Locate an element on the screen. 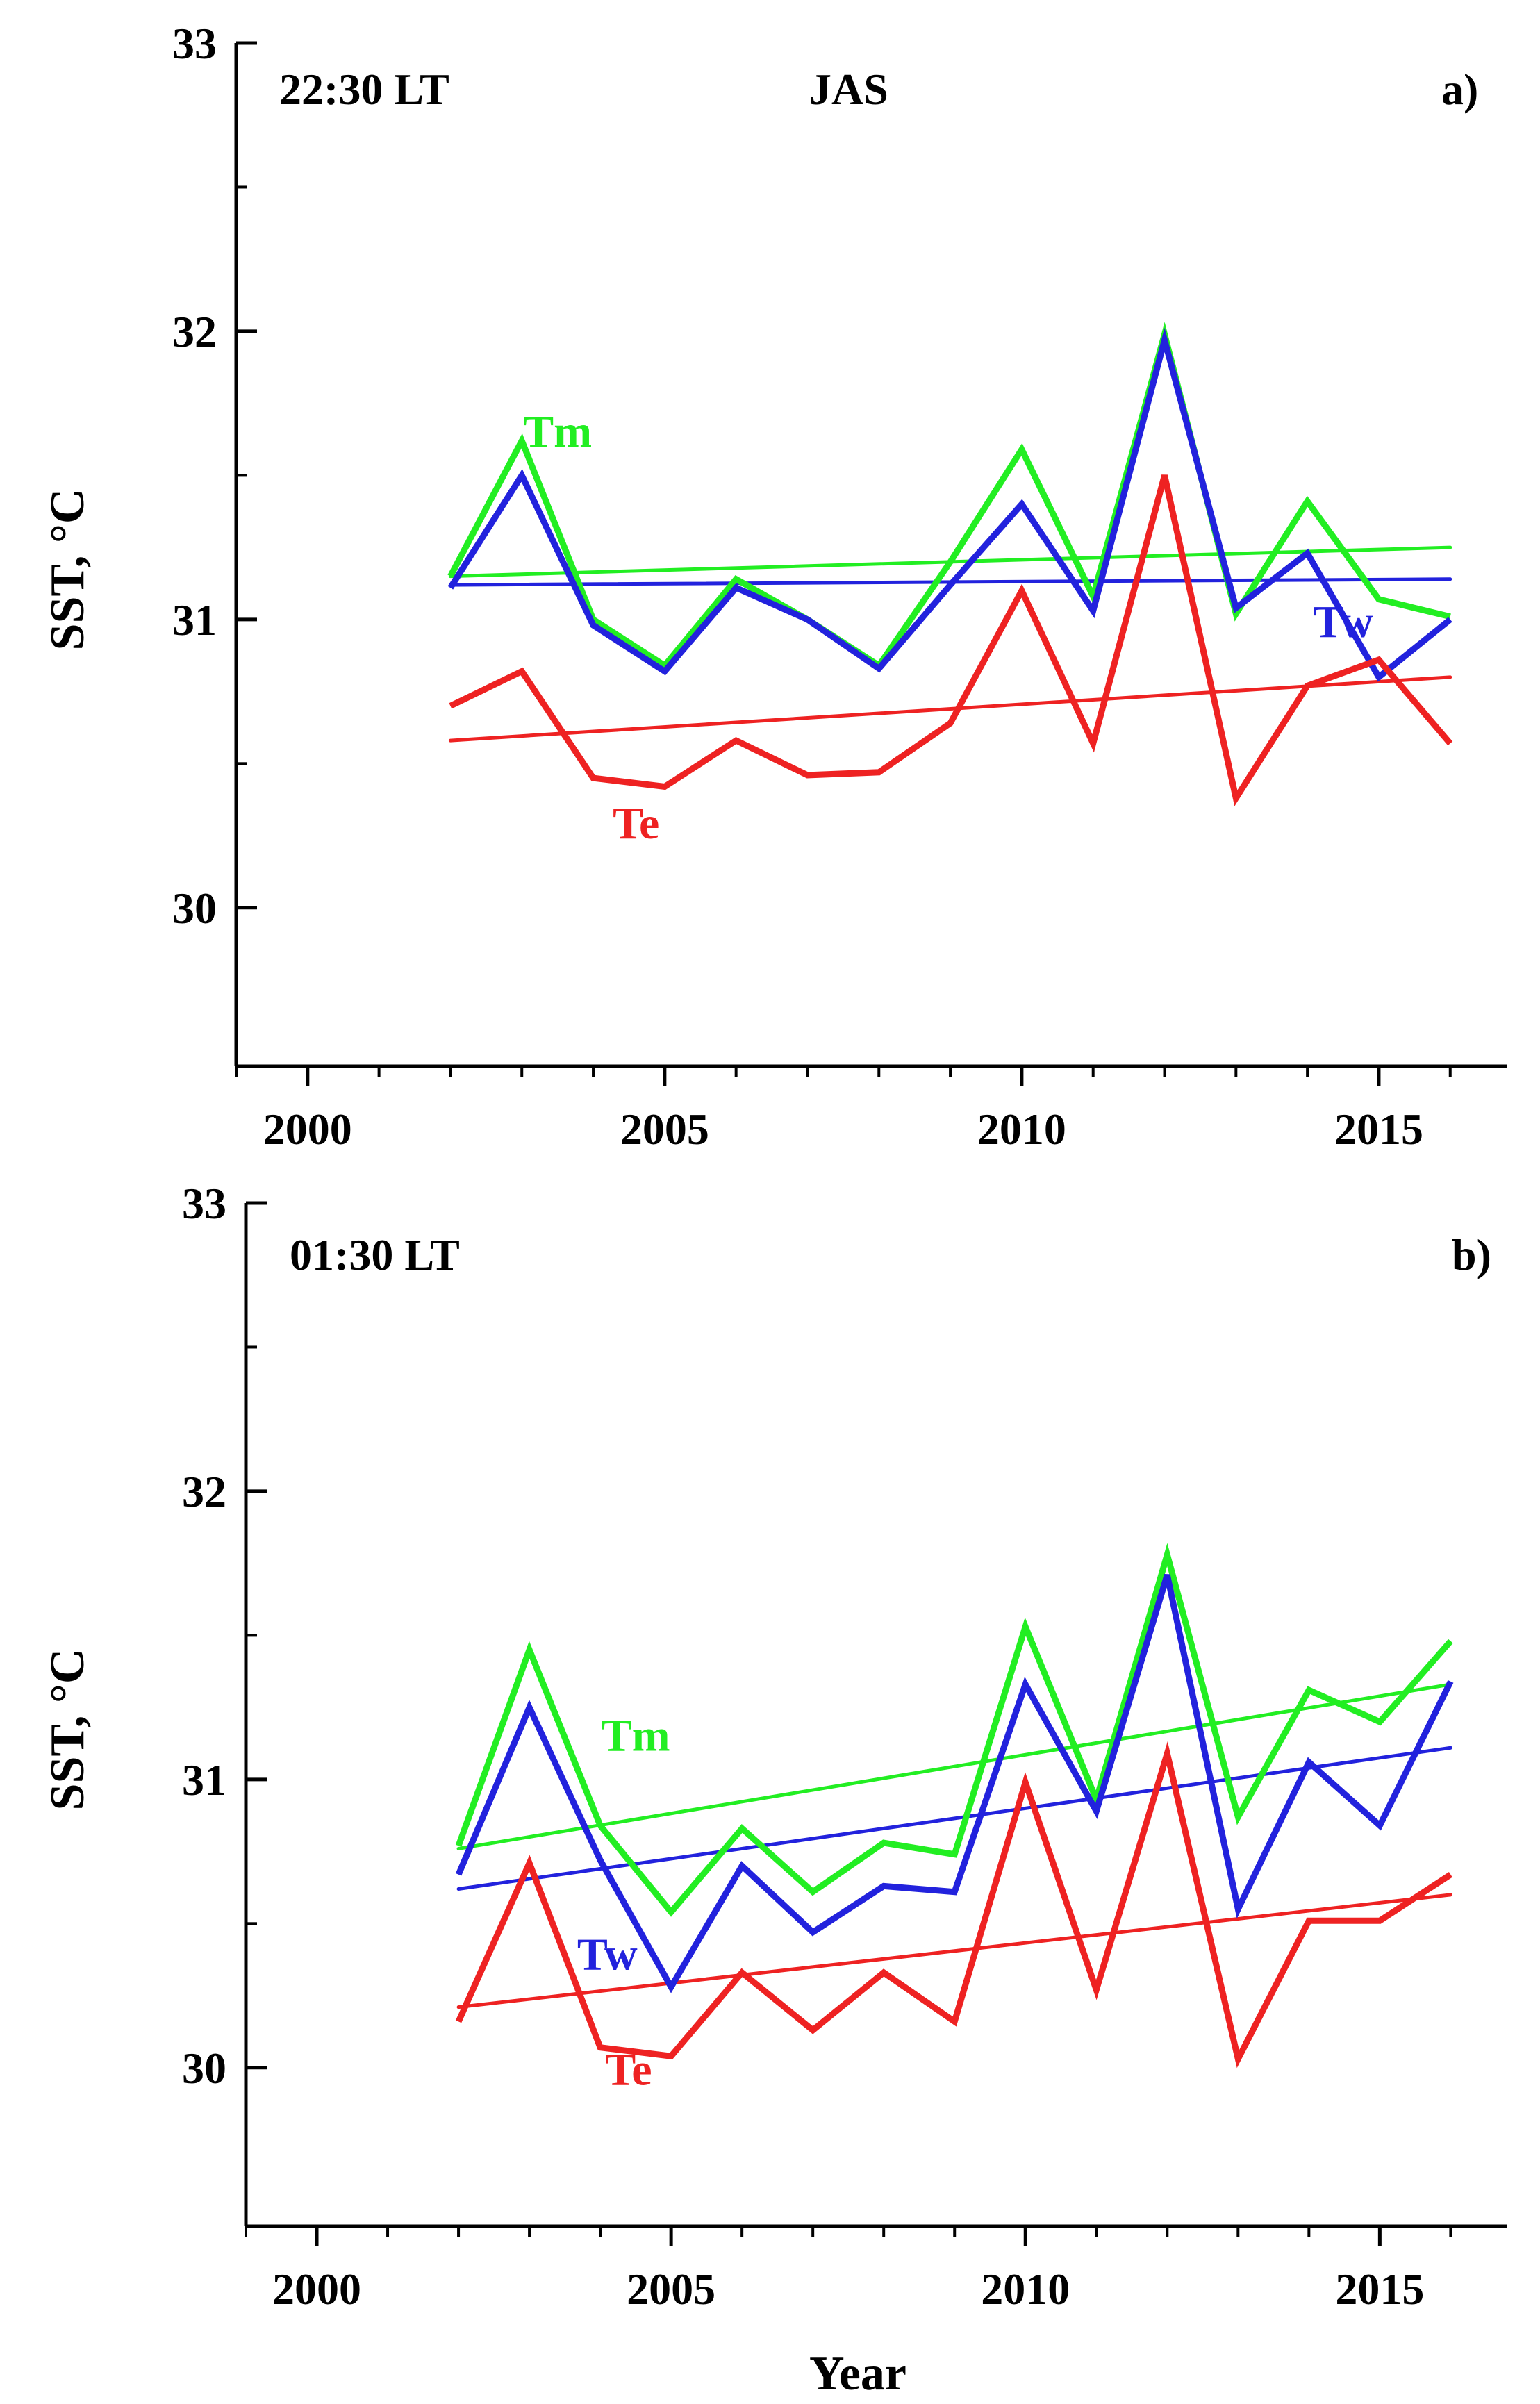 The height and width of the screenshot is (2404, 1540). panel-b-x-axis-title: Year is located at coordinates (857, 2374).